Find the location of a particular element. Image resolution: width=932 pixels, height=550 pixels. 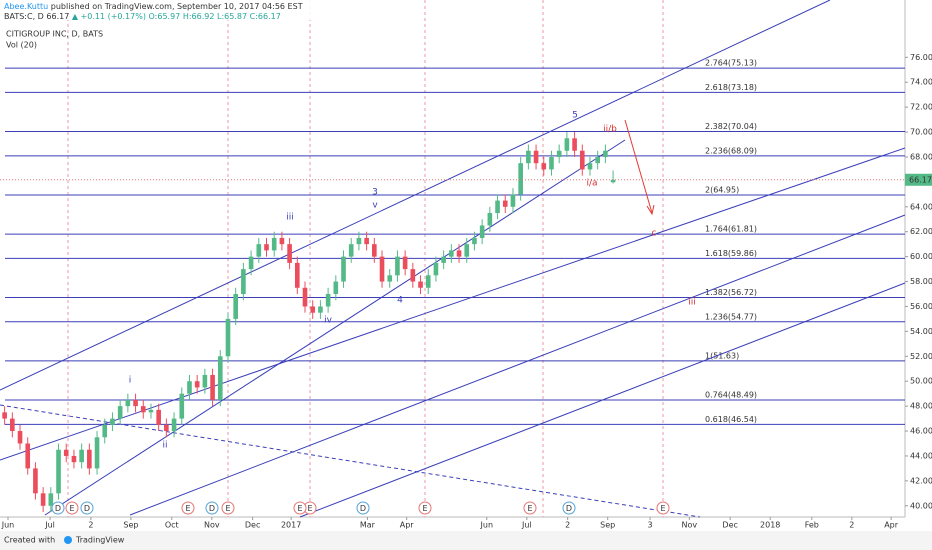

y-tick-label: 64.00 is located at coordinates (921, 206).